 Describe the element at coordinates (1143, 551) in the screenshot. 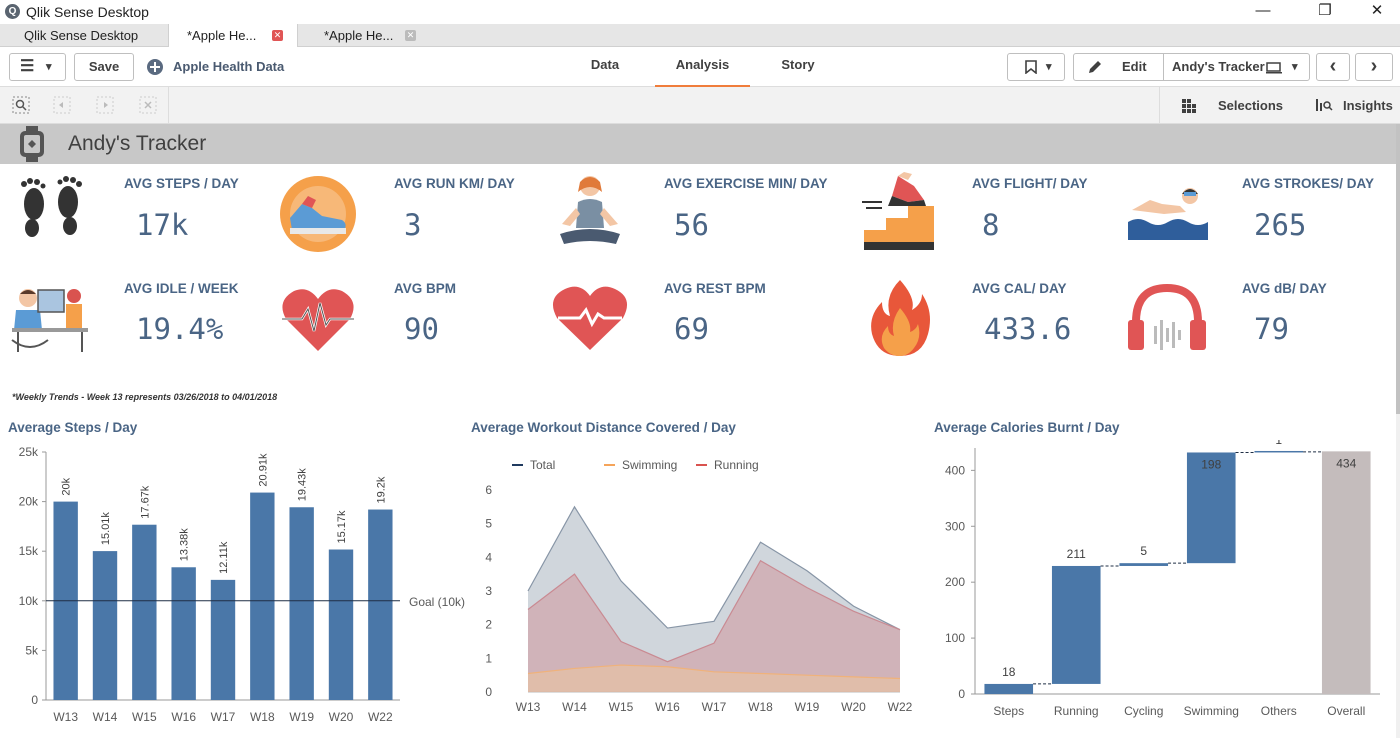

I see `data-label: 5` at that location.